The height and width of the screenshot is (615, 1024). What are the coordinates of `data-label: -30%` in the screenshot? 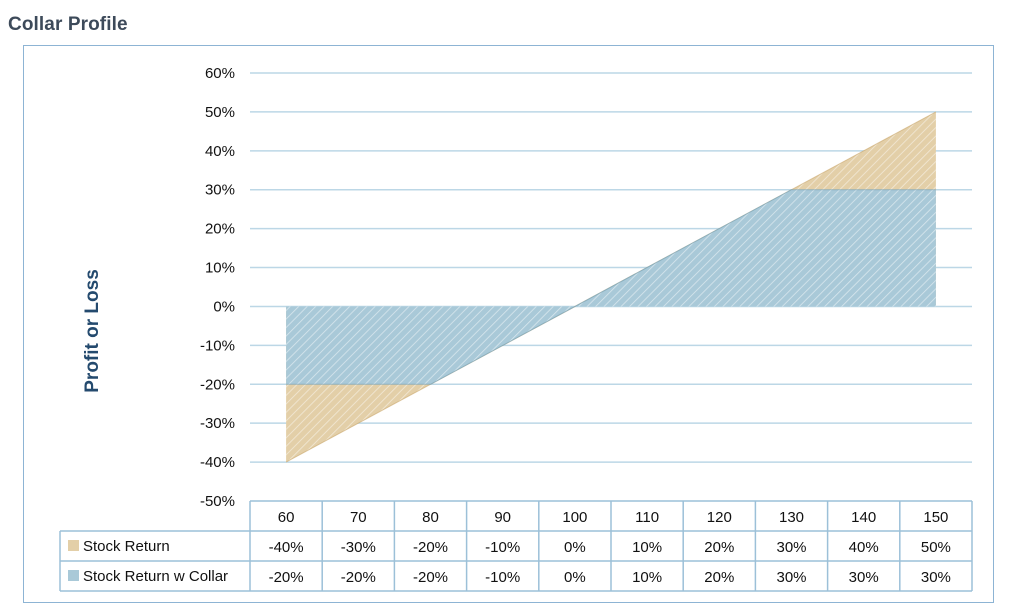 It's located at (358, 547).